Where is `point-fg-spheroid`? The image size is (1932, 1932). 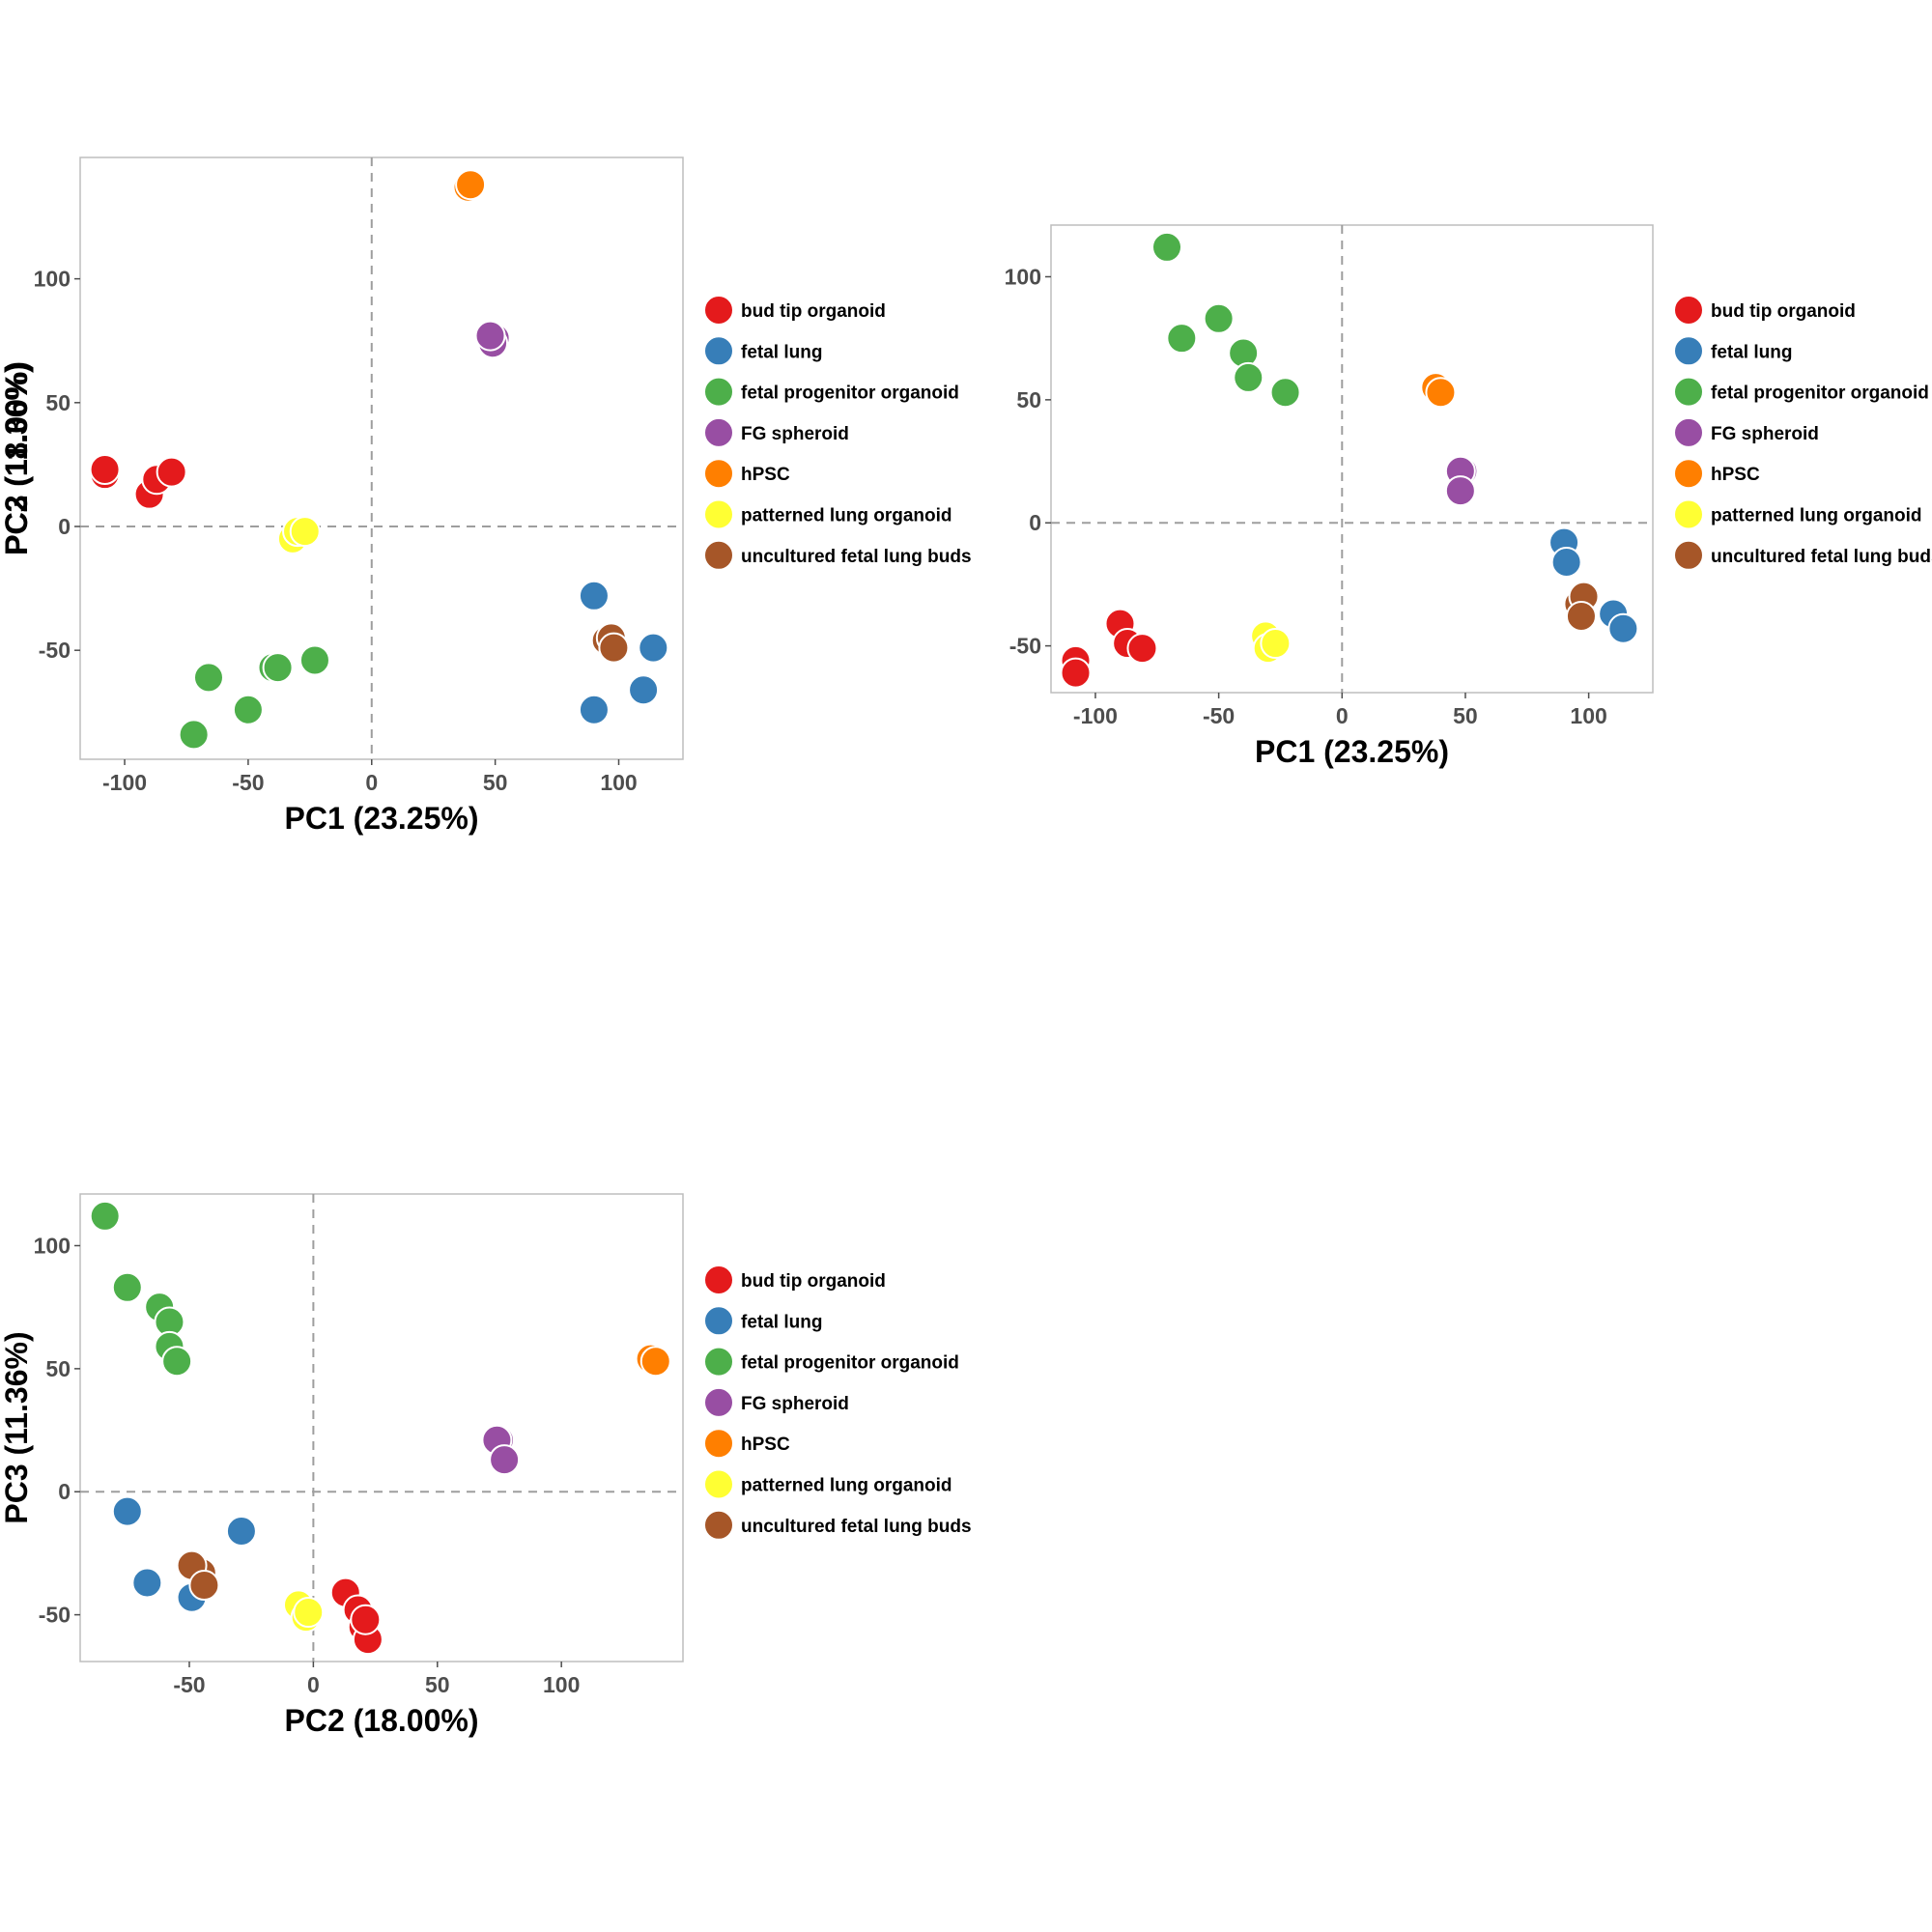 point-fg-spheroid is located at coordinates (490, 336).